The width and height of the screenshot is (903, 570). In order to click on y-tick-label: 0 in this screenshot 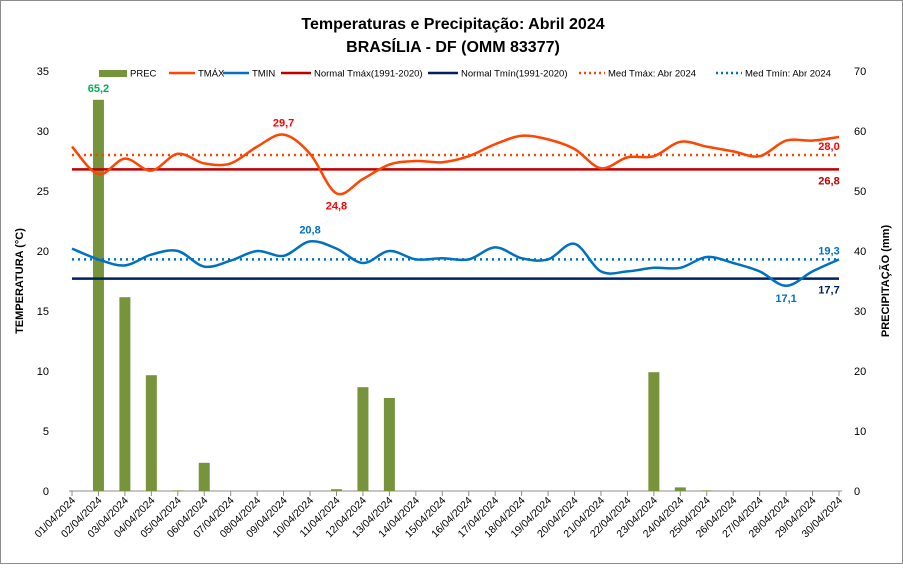, I will do `click(46, 492)`.